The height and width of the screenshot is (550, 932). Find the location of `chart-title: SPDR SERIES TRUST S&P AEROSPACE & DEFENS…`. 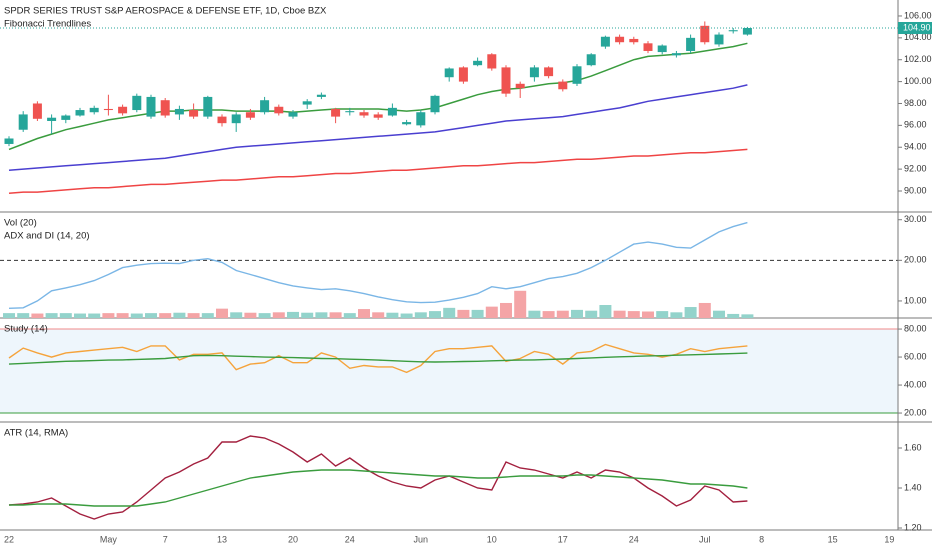

chart-title: SPDR SERIES TRUST S&P AEROSPACE & DEFENS… is located at coordinates (165, 11).